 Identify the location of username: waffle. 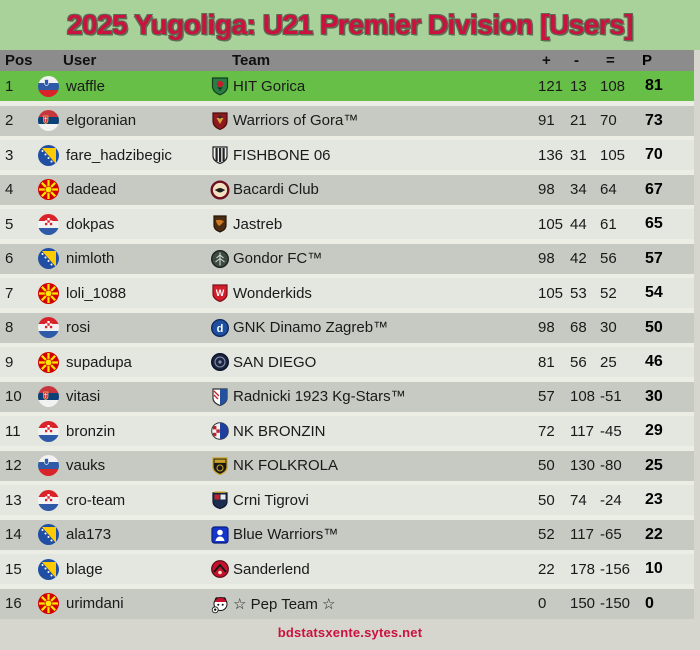
(85, 86).